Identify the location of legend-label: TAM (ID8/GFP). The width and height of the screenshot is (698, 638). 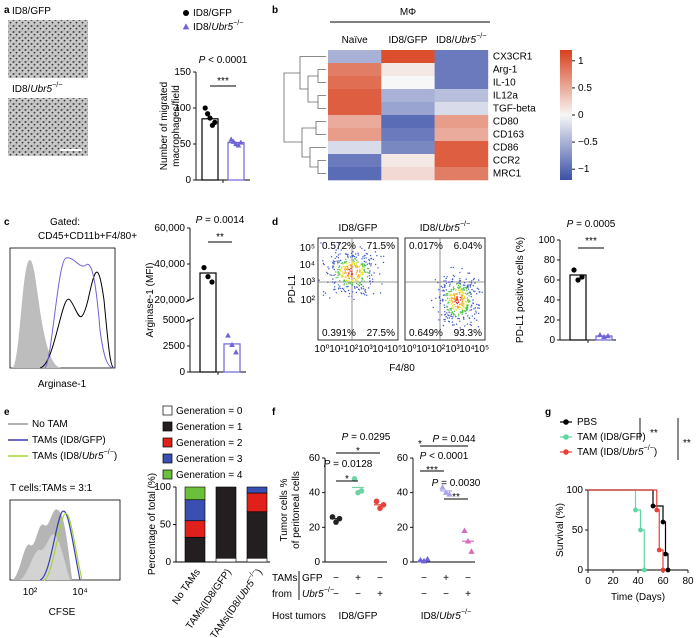
(611, 437).